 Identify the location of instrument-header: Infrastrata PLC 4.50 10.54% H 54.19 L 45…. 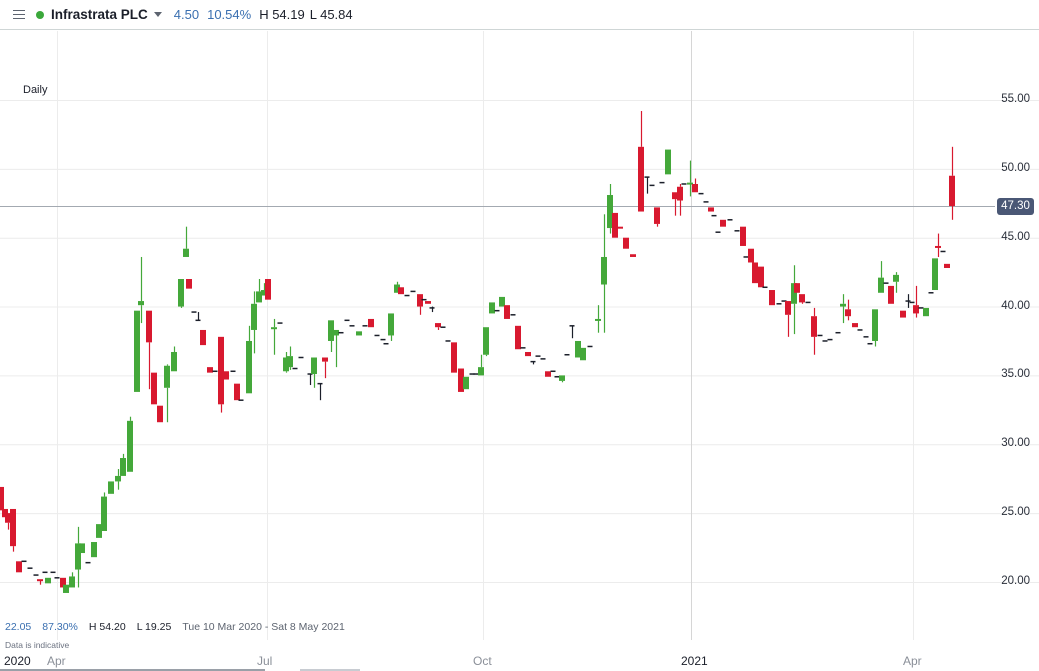
(519, 15).